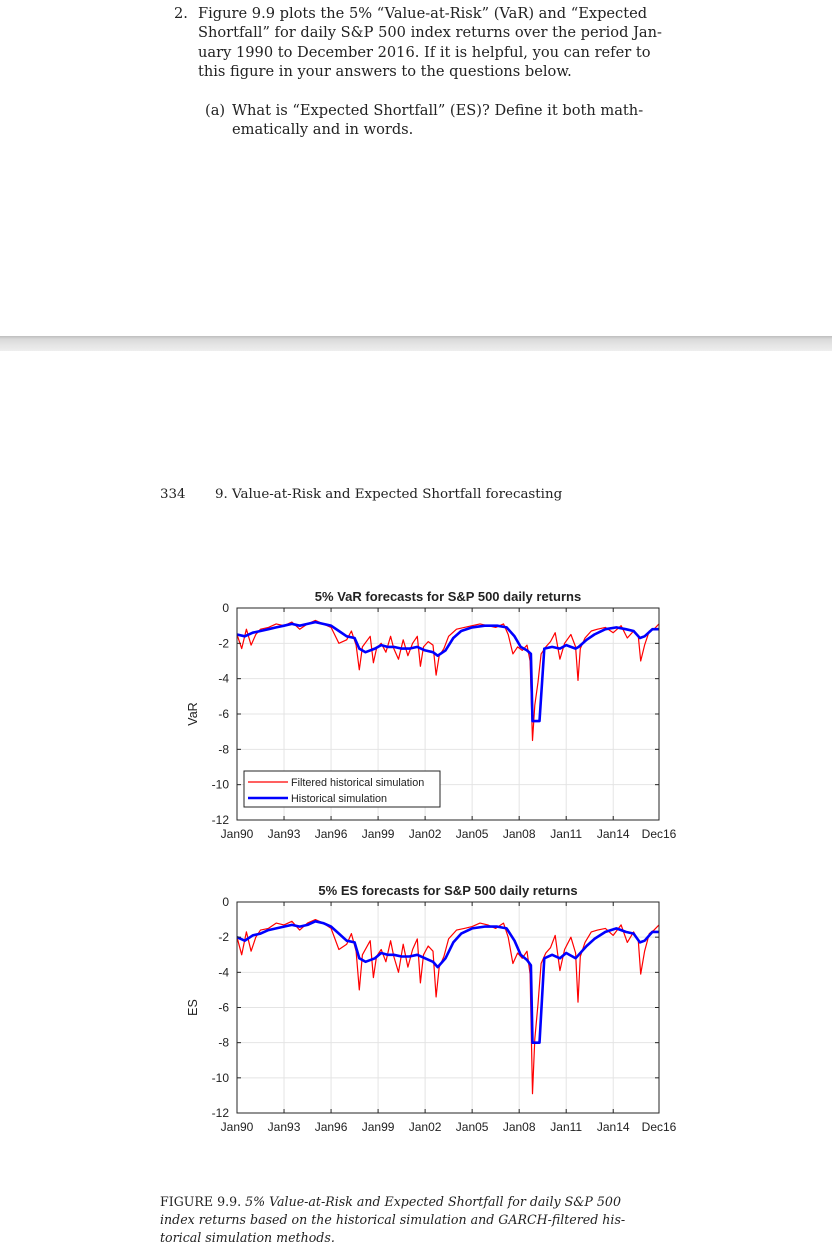  Describe the element at coordinates (193, 1007) in the screenshot. I see `y-axis-label: ES` at that location.